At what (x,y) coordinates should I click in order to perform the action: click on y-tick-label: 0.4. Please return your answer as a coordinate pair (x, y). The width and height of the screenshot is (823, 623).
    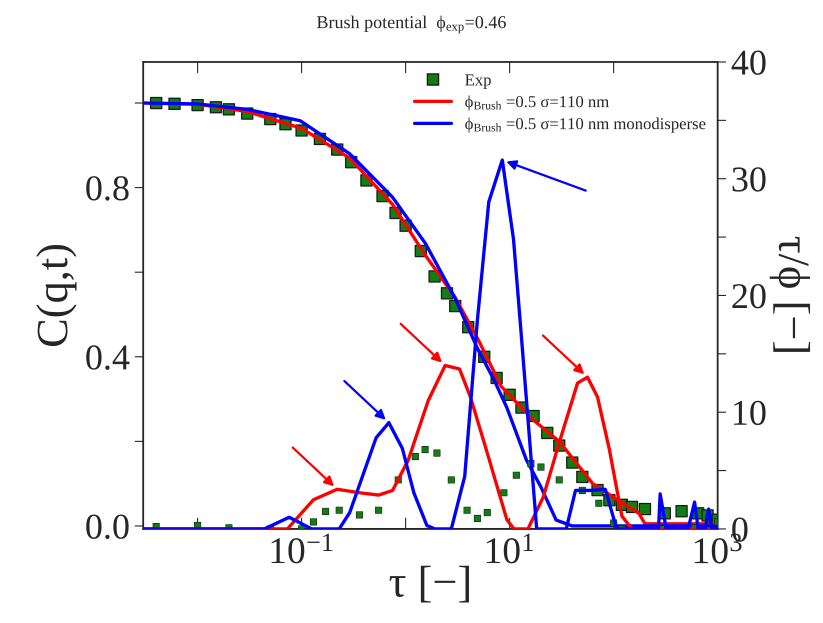
    Looking at the image, I should click on (108, 357).